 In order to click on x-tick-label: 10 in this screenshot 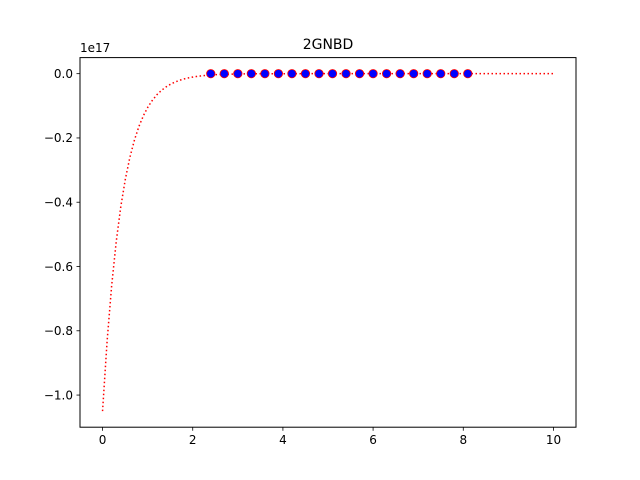, I will do `click(553, 440)`.